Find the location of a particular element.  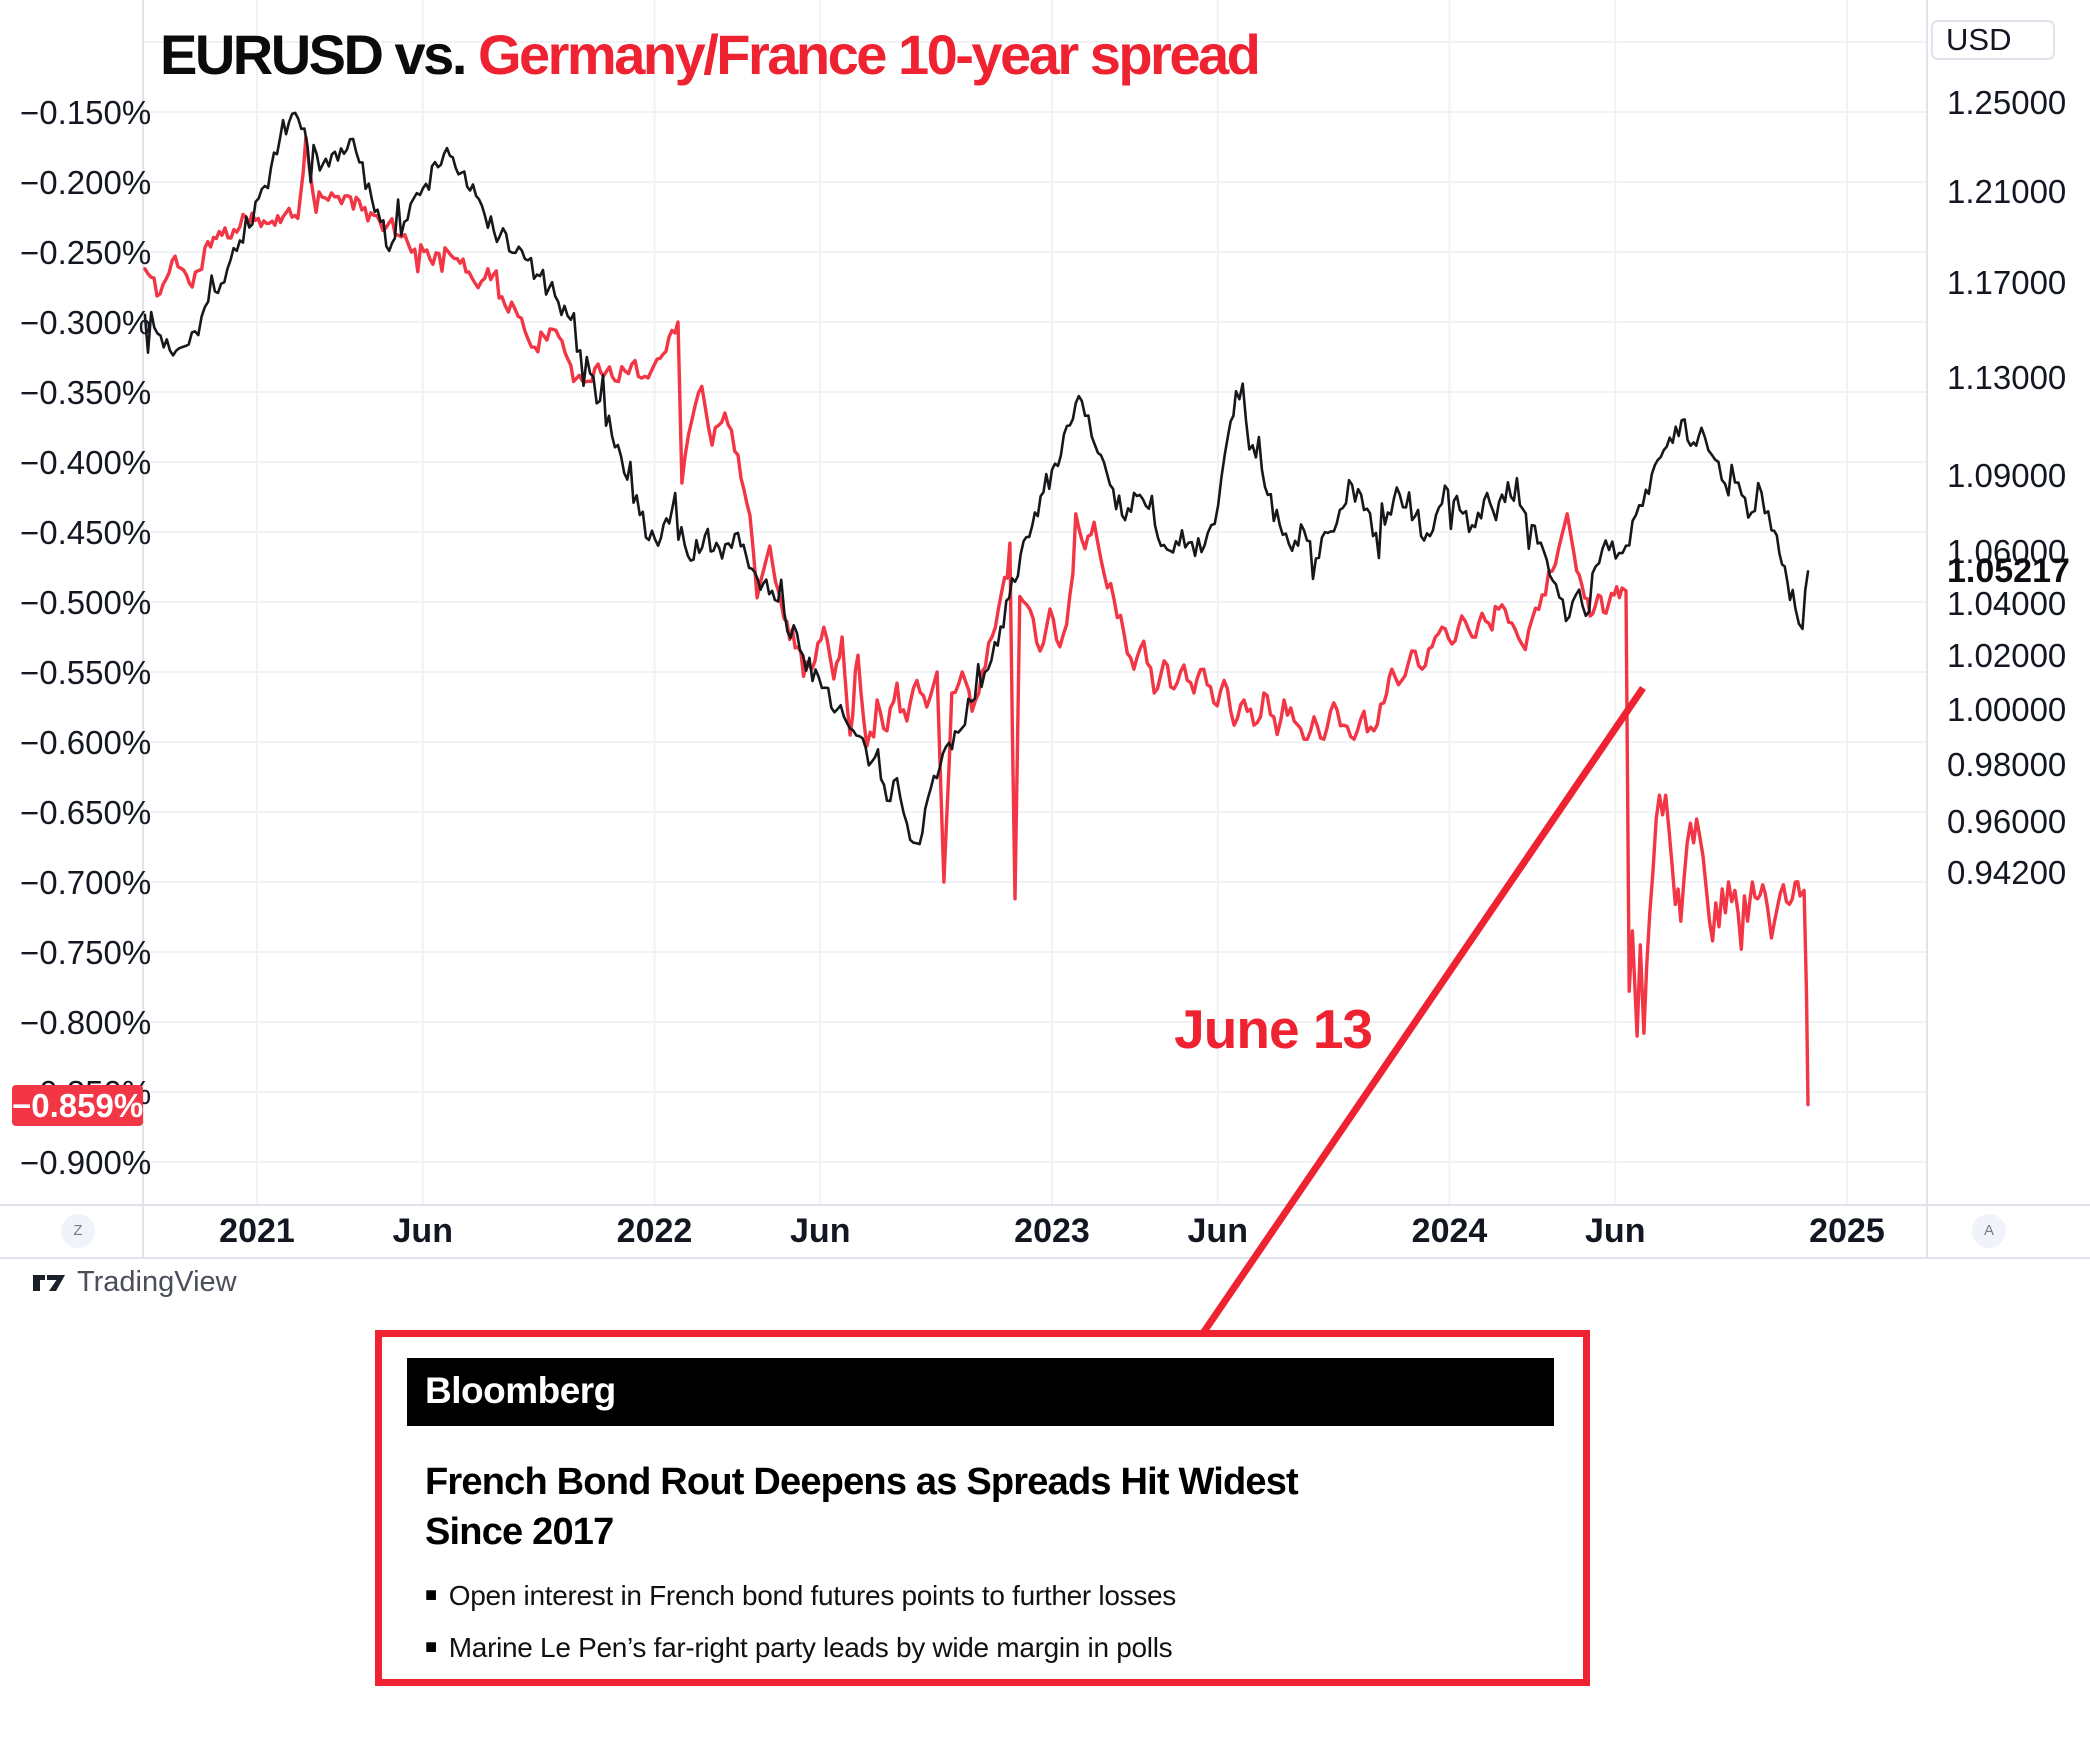

right-axis-tick-label: 1.02000 is located at coordinates (2007, 656).